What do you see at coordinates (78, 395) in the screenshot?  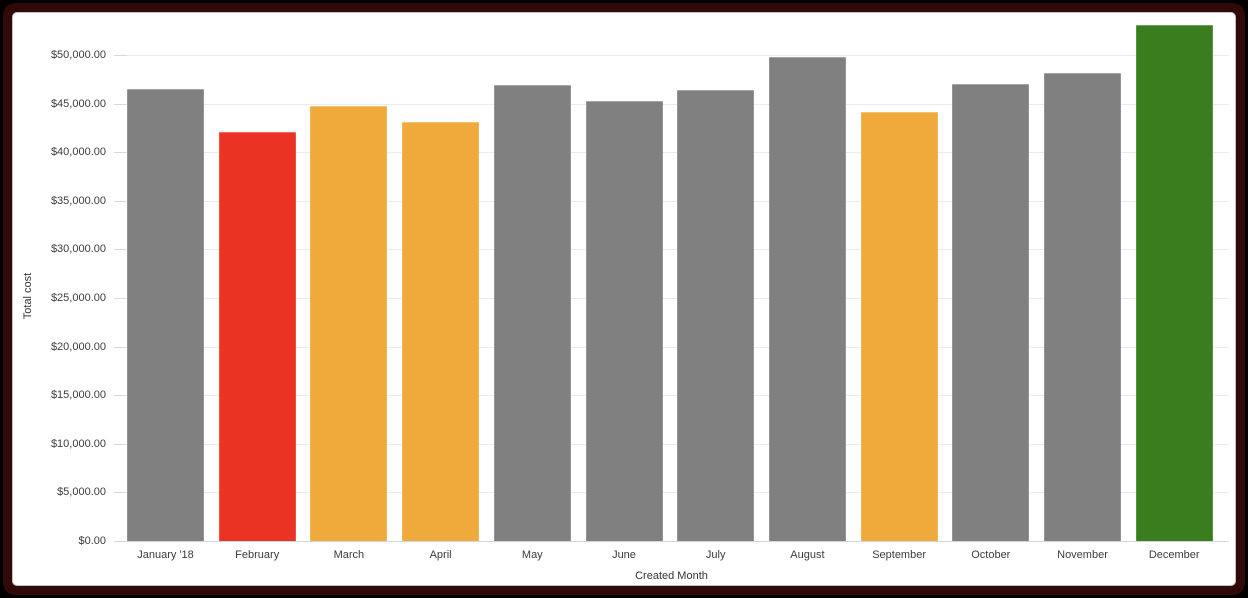 I see `y-tick-label: $15,000.00` at bounding box center [78, 395].